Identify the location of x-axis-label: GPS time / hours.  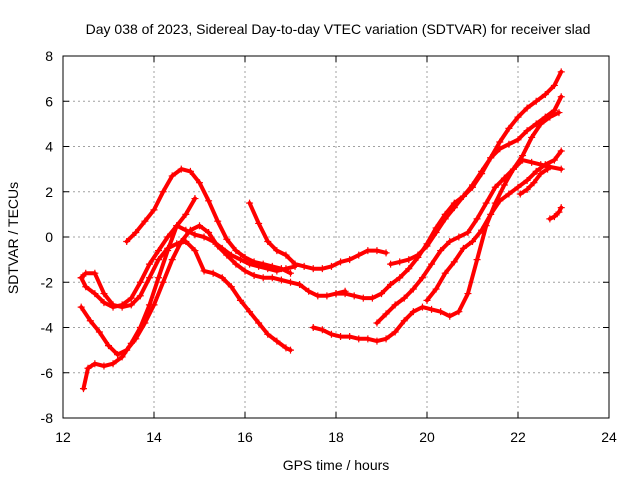
(336, 465).